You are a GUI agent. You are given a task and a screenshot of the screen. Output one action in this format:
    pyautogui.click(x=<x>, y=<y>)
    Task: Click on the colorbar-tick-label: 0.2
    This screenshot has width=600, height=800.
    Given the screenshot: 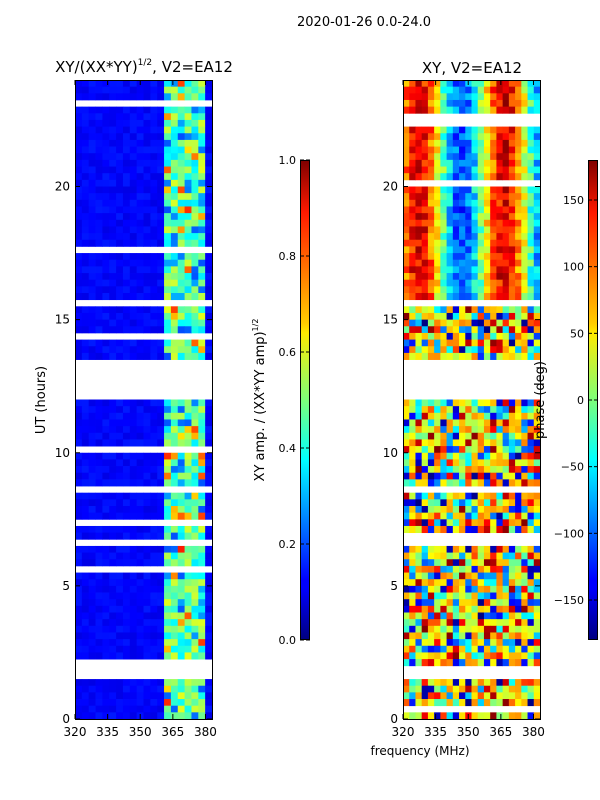 What is the action you would take?
    pyautogui.click(x=288, y=544)
    